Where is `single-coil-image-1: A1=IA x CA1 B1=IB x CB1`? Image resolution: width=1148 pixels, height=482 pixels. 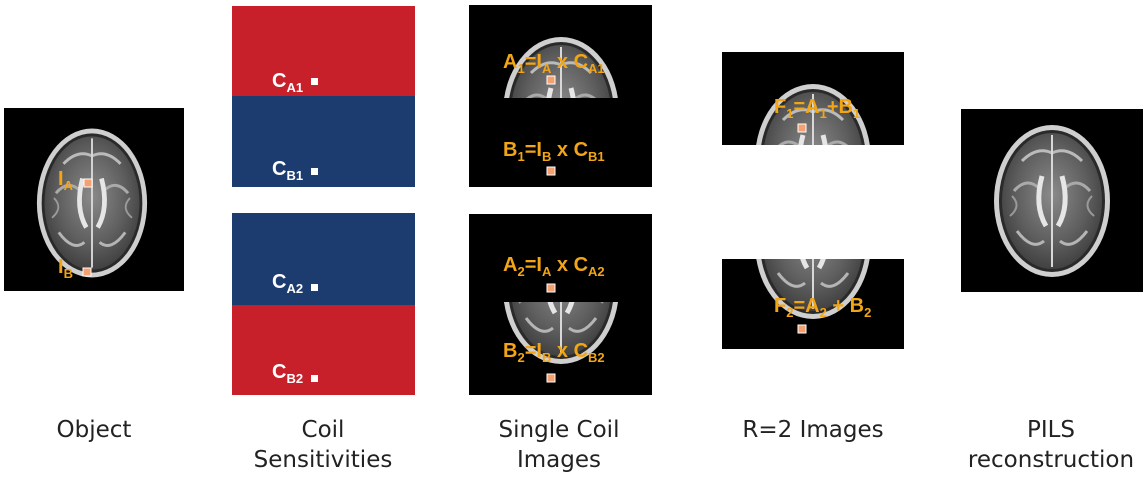
single-coil-image-1: A1=IA x CA1 B1=IB x CB1 is located at coordinates (560, 96).